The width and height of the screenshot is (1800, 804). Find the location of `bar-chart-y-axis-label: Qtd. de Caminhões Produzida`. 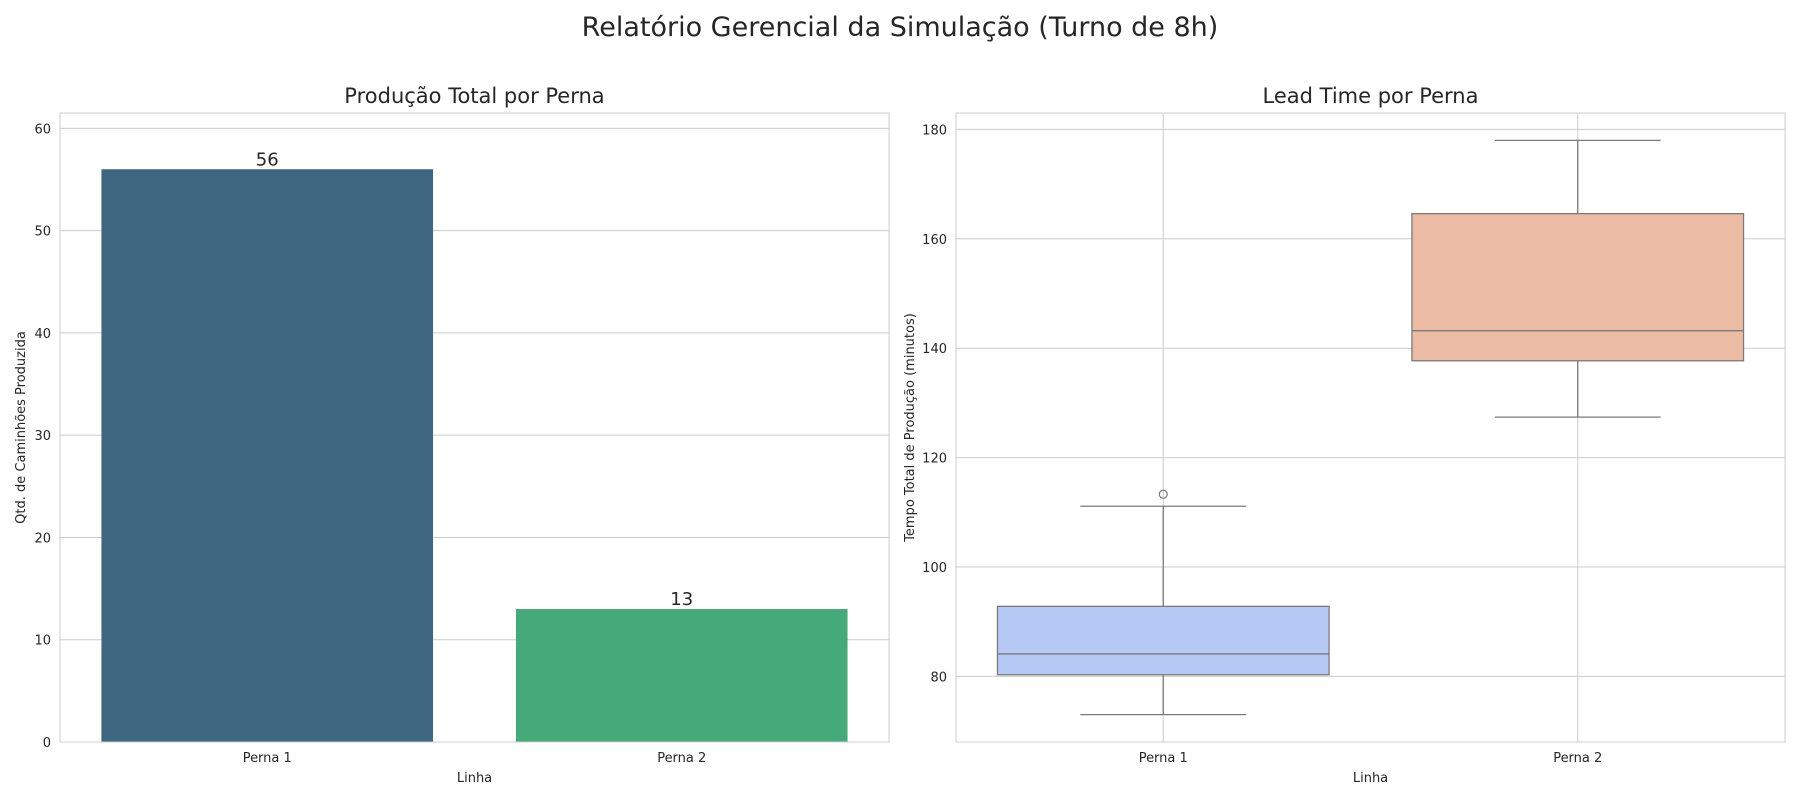

bar-chart-y-axis-label: Qtd. de Caminhões Produzida is located at coordinates (21, 427).